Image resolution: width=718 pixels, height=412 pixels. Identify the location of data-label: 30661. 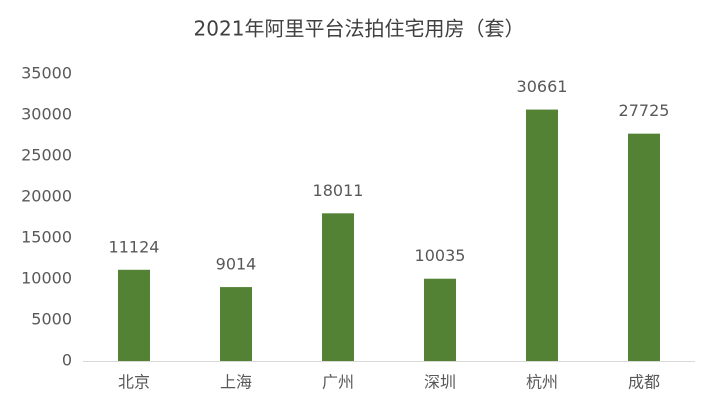
(542, 86).